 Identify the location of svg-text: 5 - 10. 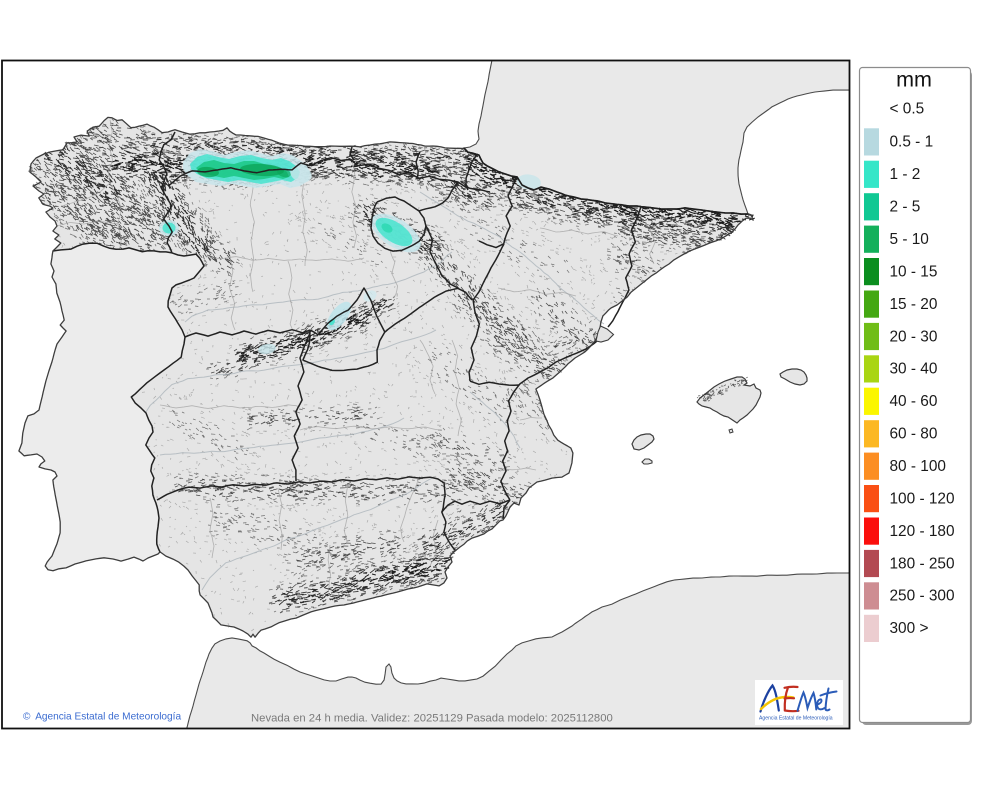
(909, 239).